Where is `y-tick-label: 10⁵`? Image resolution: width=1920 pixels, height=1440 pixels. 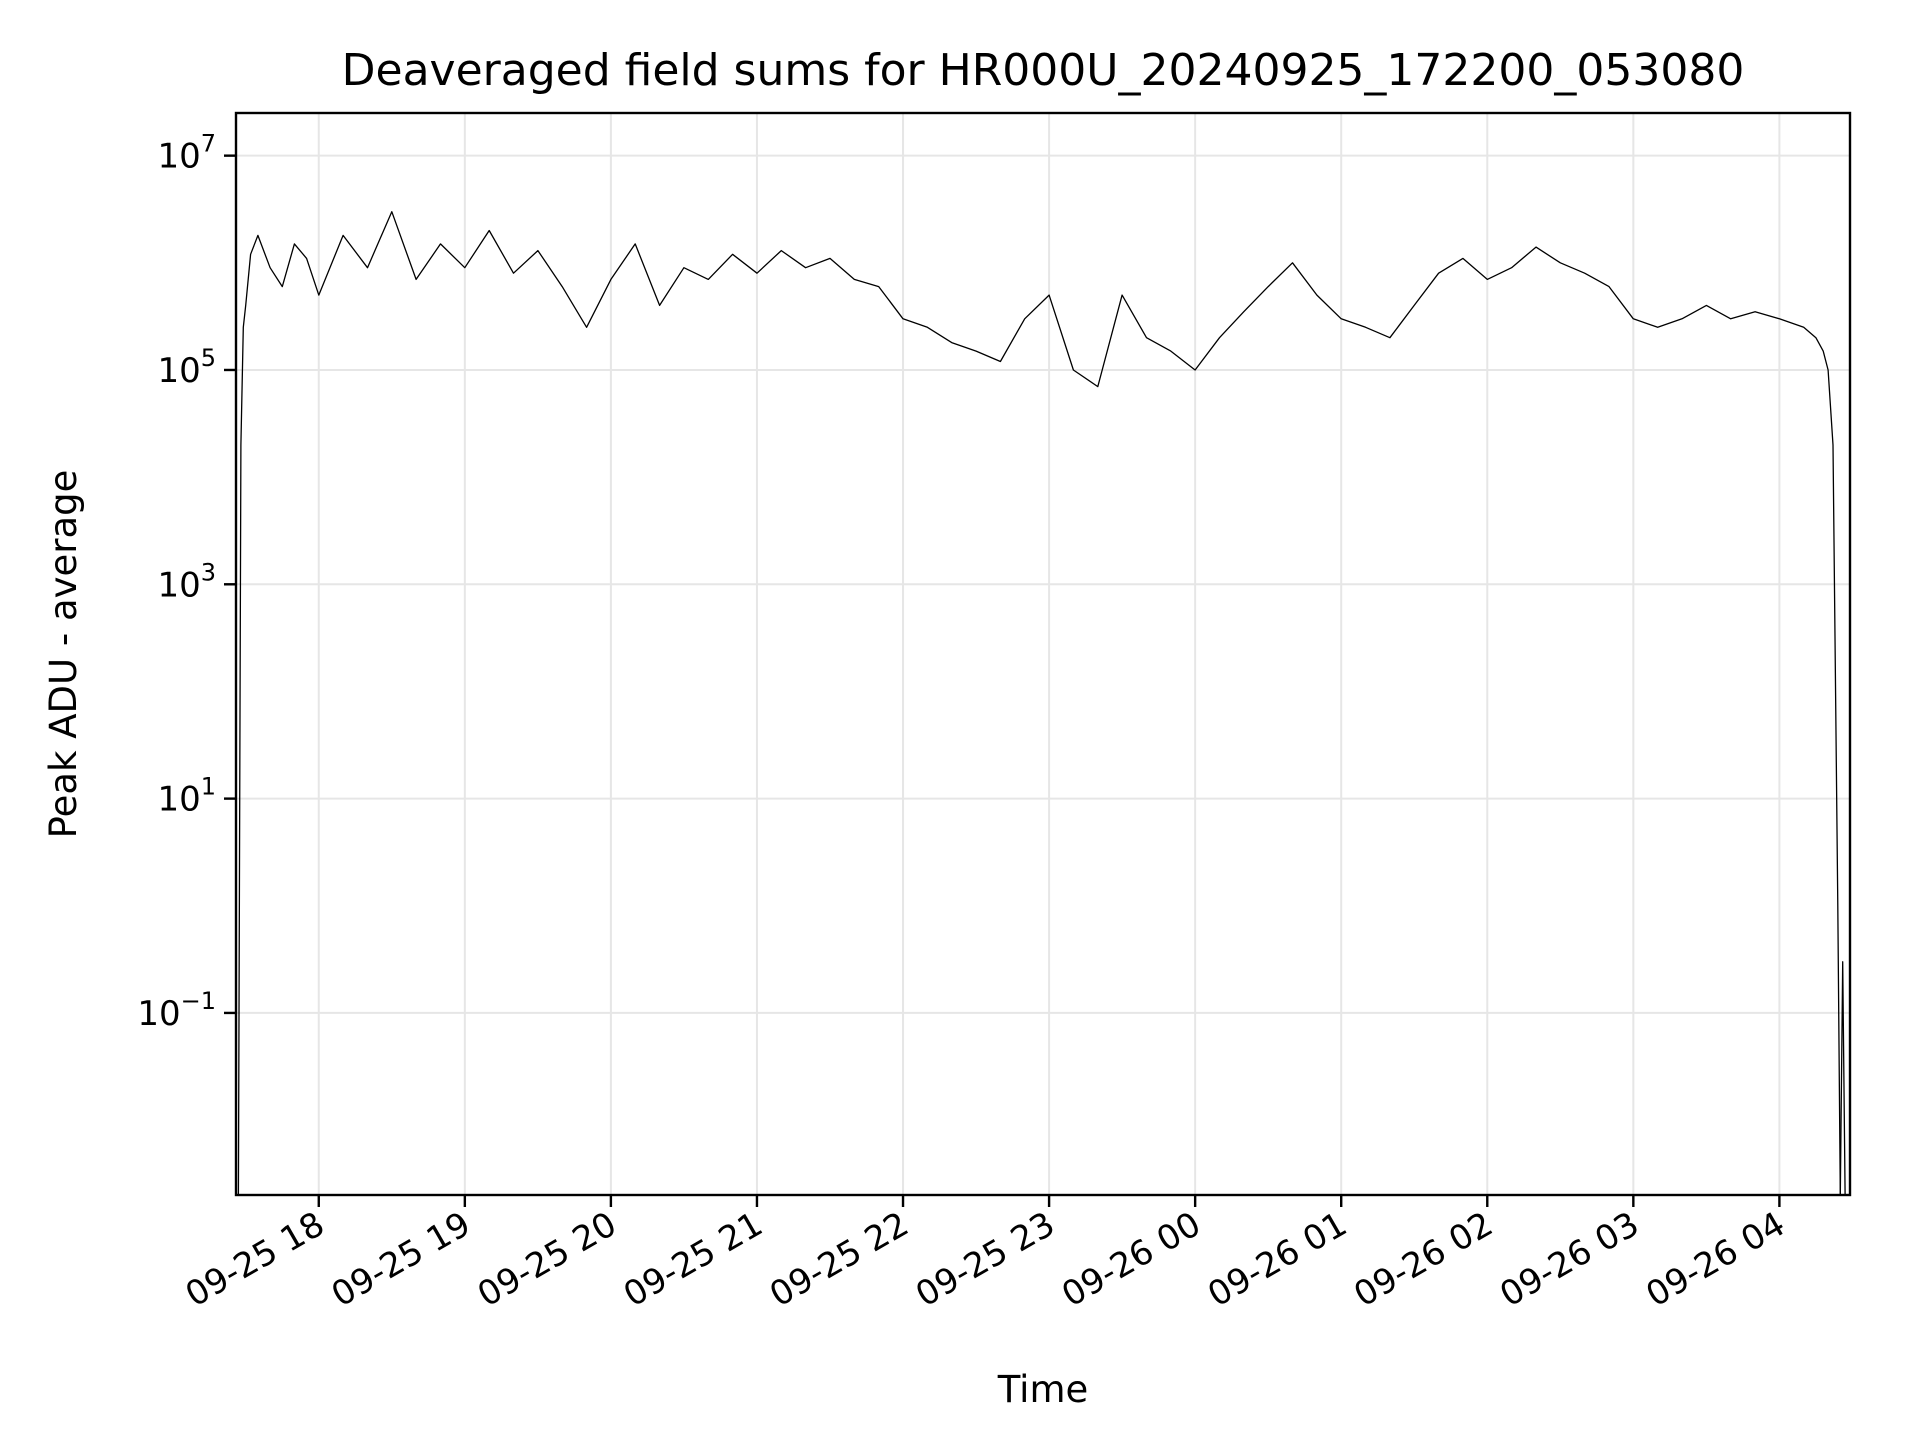 y-tick-label: 10⁵ is located at coordinates (186, 367).